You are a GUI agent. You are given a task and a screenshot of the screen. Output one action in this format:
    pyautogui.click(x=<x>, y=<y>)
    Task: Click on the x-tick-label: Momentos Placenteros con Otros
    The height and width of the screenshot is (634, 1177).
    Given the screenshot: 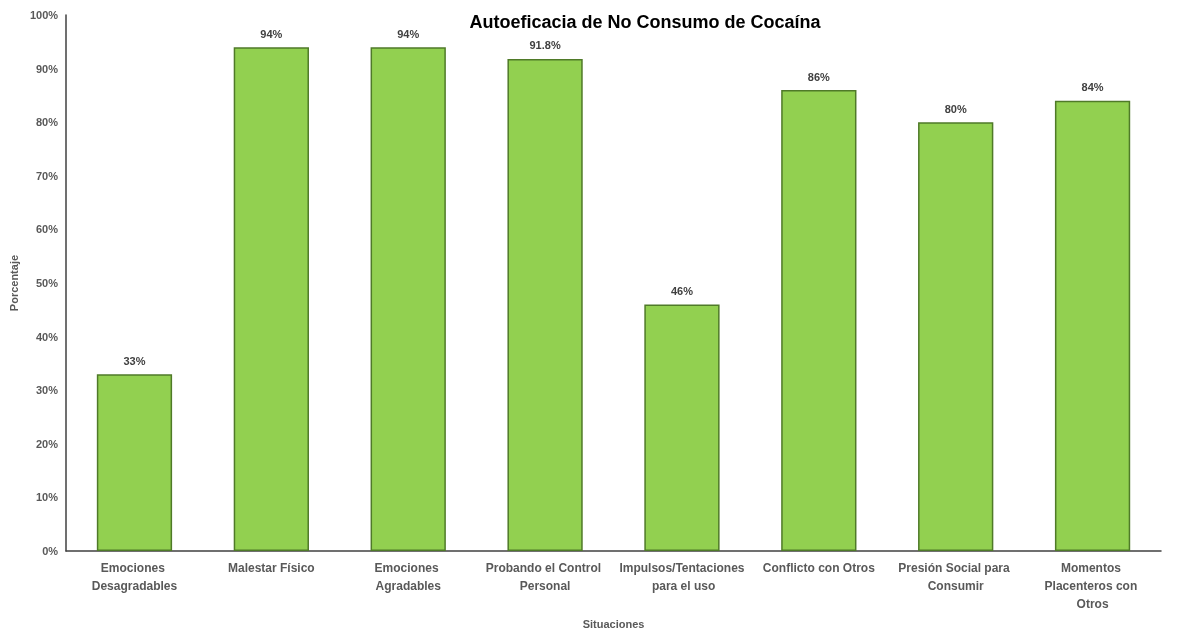 What is the action you would take?
    pyautogui.click(x=1092, y=586)
    